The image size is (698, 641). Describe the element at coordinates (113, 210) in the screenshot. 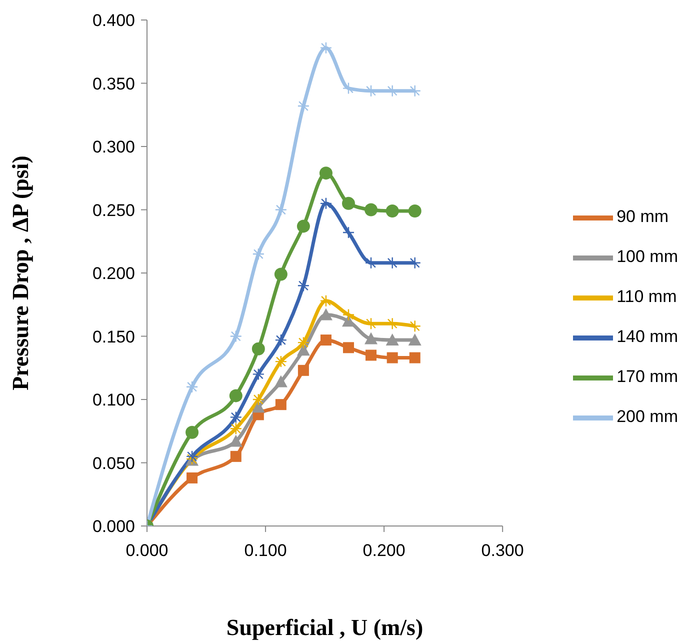

I see `y-tick-label: 0.250` at that location.